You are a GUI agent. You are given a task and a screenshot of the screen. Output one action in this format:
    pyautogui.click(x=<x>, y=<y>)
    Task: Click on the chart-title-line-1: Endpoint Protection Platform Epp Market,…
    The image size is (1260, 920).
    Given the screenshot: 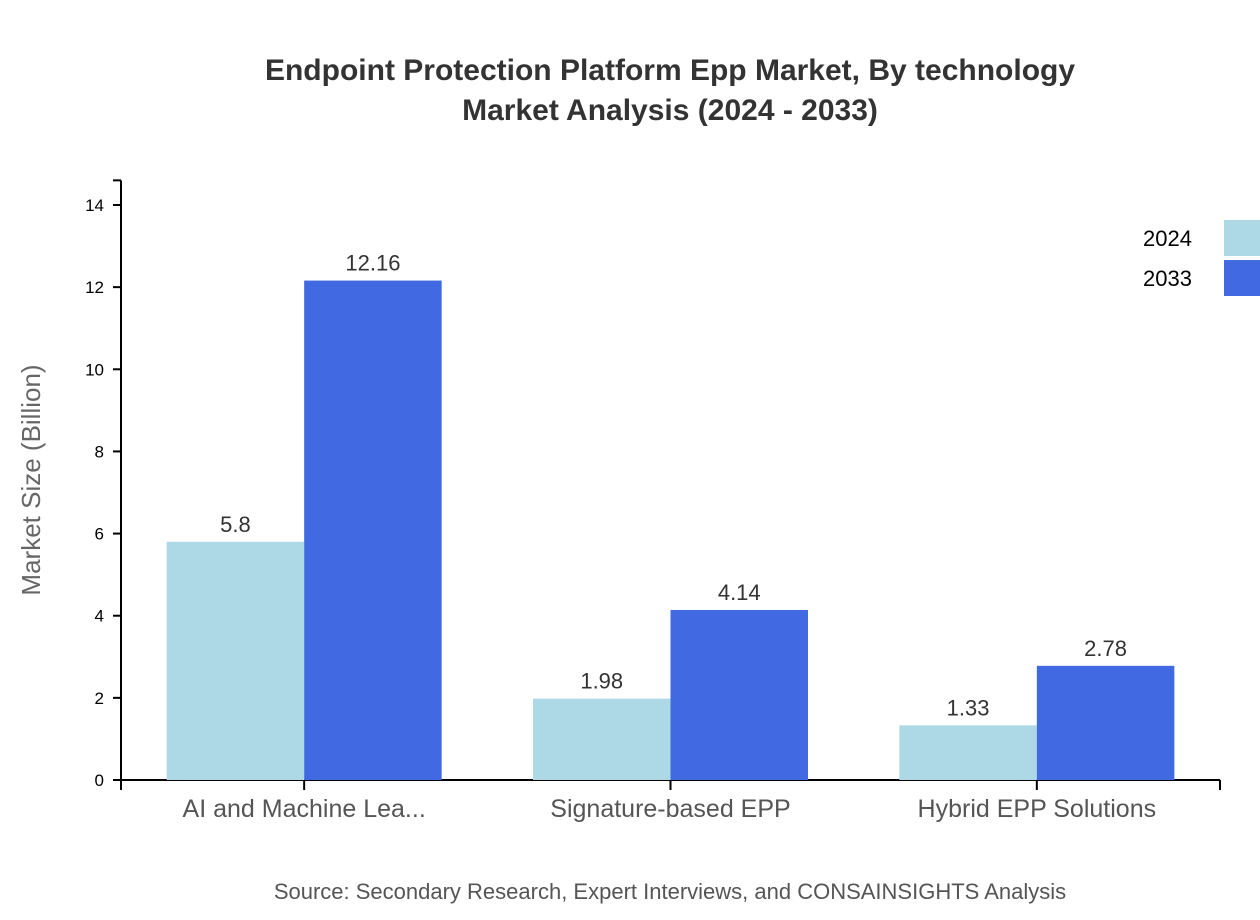 What is the action you would take?
    pyautogui.click(x=670, y=70)
    